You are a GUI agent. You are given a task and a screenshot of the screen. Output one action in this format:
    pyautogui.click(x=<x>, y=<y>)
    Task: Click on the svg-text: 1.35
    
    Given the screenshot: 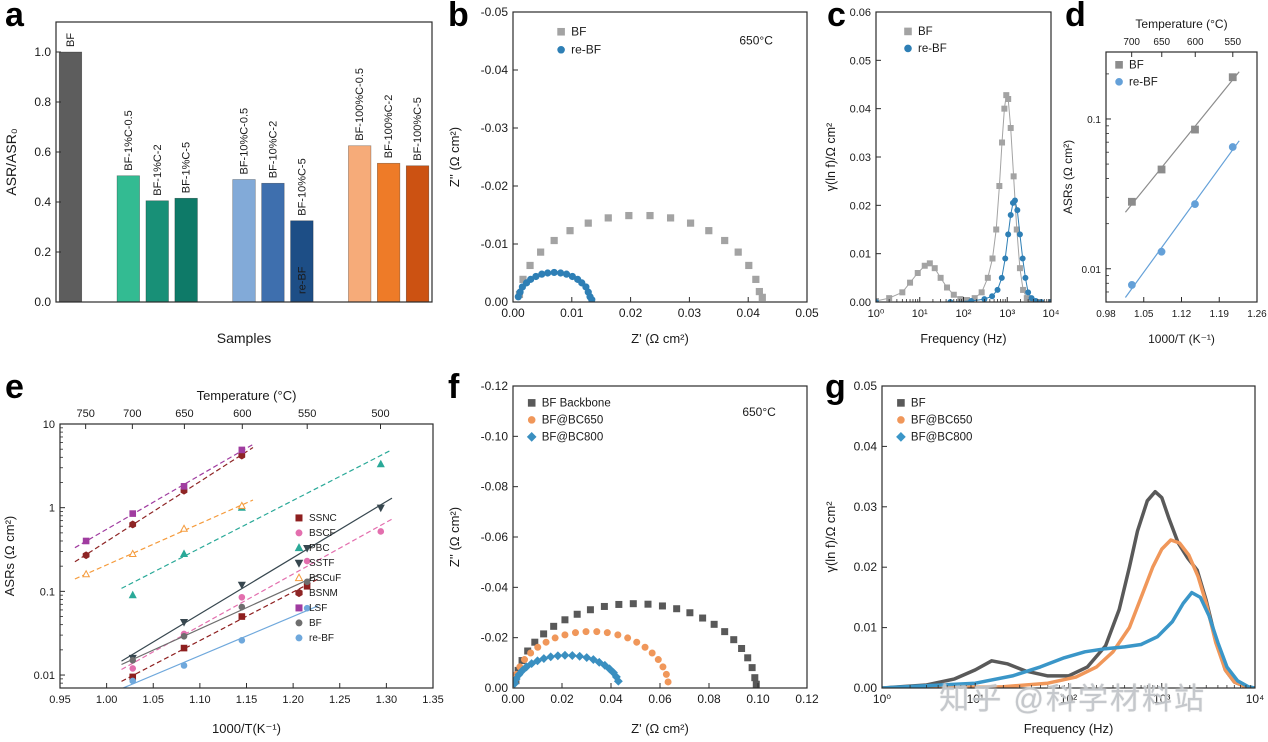 What is the action you would take?
    pyautogui.click(x=432, y=700)
    